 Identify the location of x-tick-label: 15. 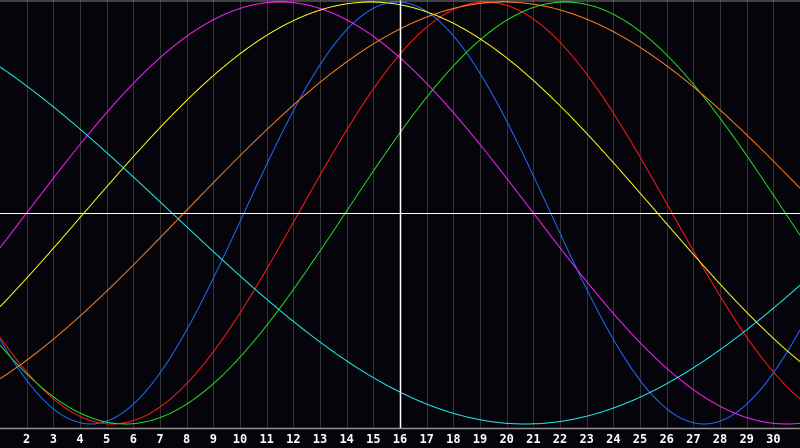
(373, 439).